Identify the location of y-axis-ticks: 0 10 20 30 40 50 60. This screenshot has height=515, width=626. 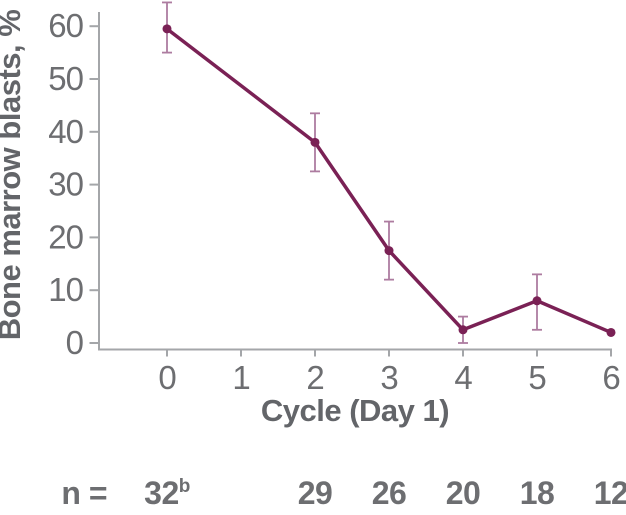
(73, 184).